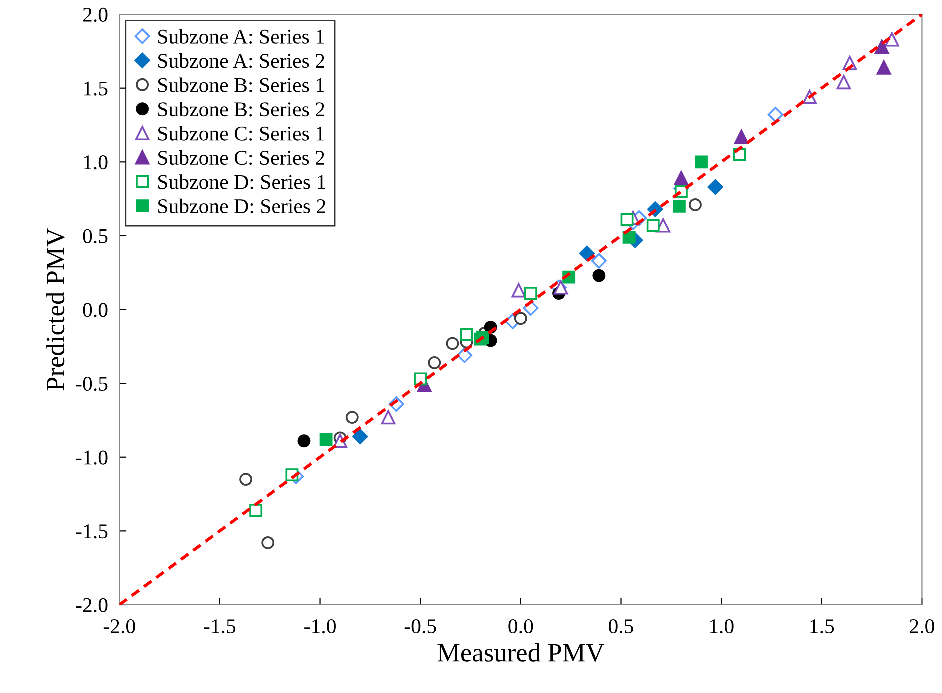 This screenshot has height=693, width=942. I want to click on x-axis-title: Measured PMV, so click(521, 652).